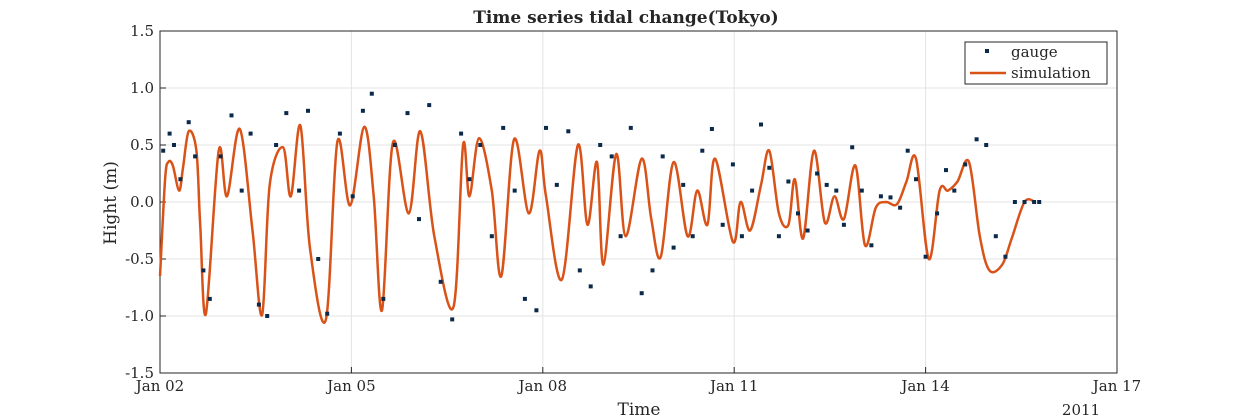 The width and height of the screenshot is (1235, 420). What do you see at coordinates (139, 373) in the screenshot?
I see `y-tick-label: -1.5` at bounding box center [139, 373].